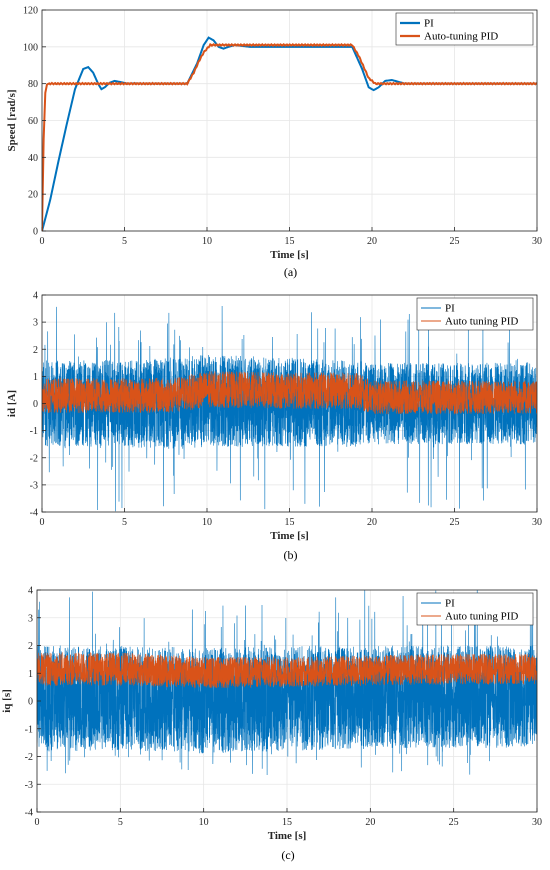 The image size is (550, 870). Describe the element at coordinates (290, 272) in the screenshot. I see `figure-caption: (a)` at that location.